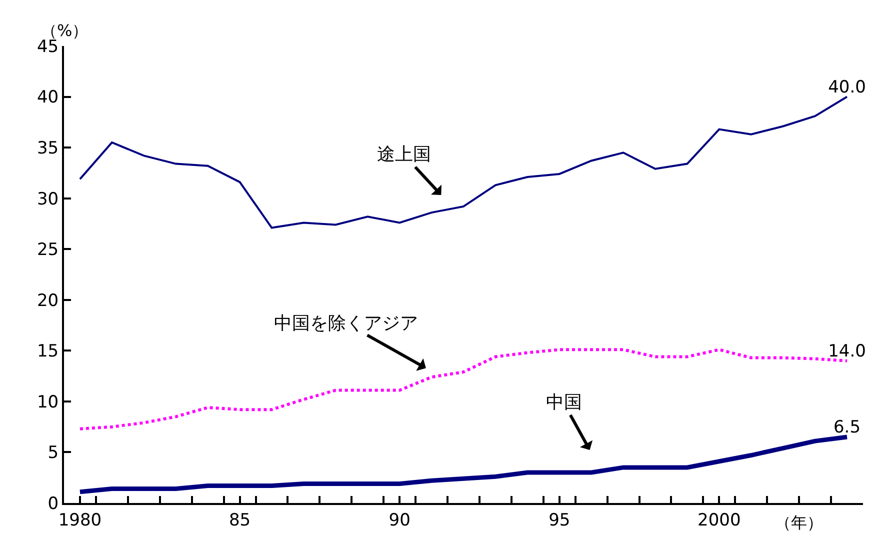 Image resolution: width=877 pixels, height=546 pixels. What do you see at coordinates (399, 520) in the screenshot?
I see `x-tick-label: 90` at bounding box center [399, 520].